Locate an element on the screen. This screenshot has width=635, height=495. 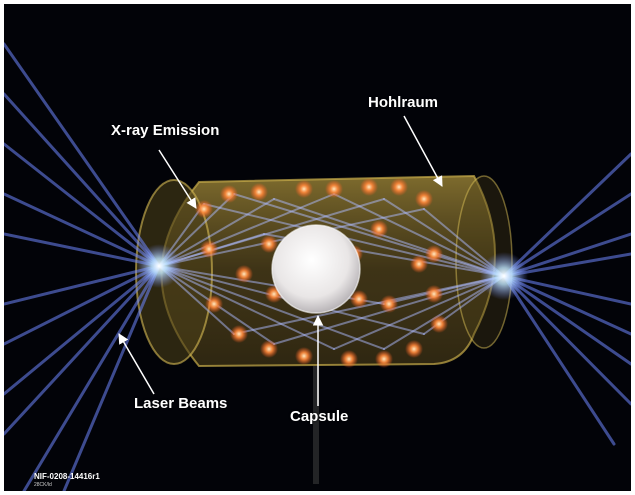
figure-sub-caption: 28CK/ld is located at coordinates (43, 485).